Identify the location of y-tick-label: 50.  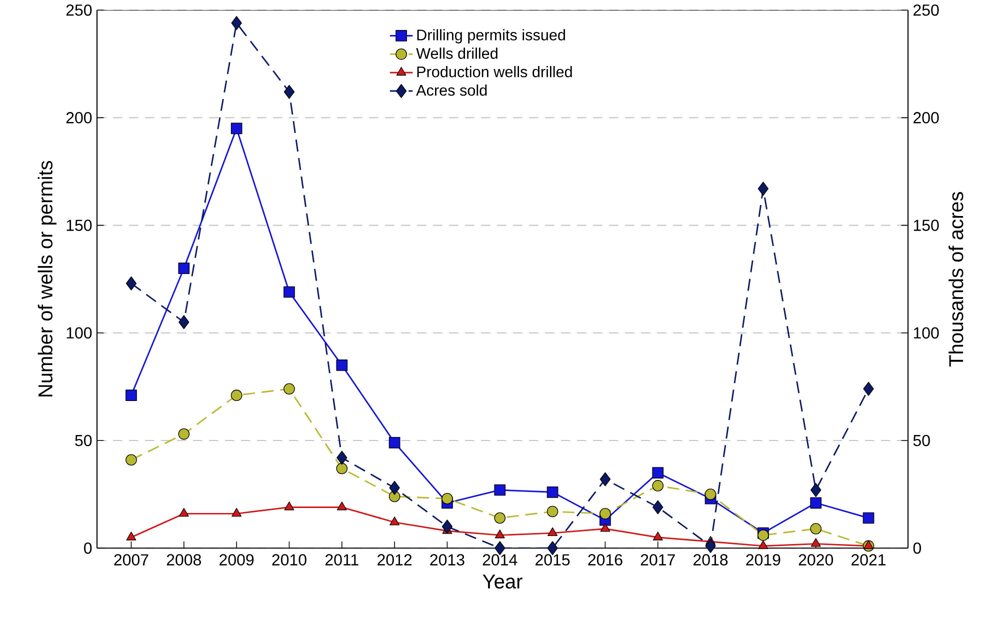
(83, 440).